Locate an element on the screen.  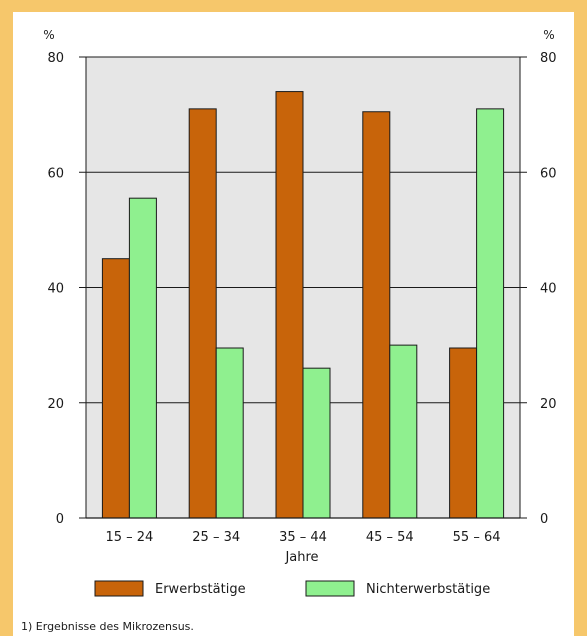
legend-label-nichterwerbstaetige: Nichterwerbstätige is located at coordinates (428, 589).